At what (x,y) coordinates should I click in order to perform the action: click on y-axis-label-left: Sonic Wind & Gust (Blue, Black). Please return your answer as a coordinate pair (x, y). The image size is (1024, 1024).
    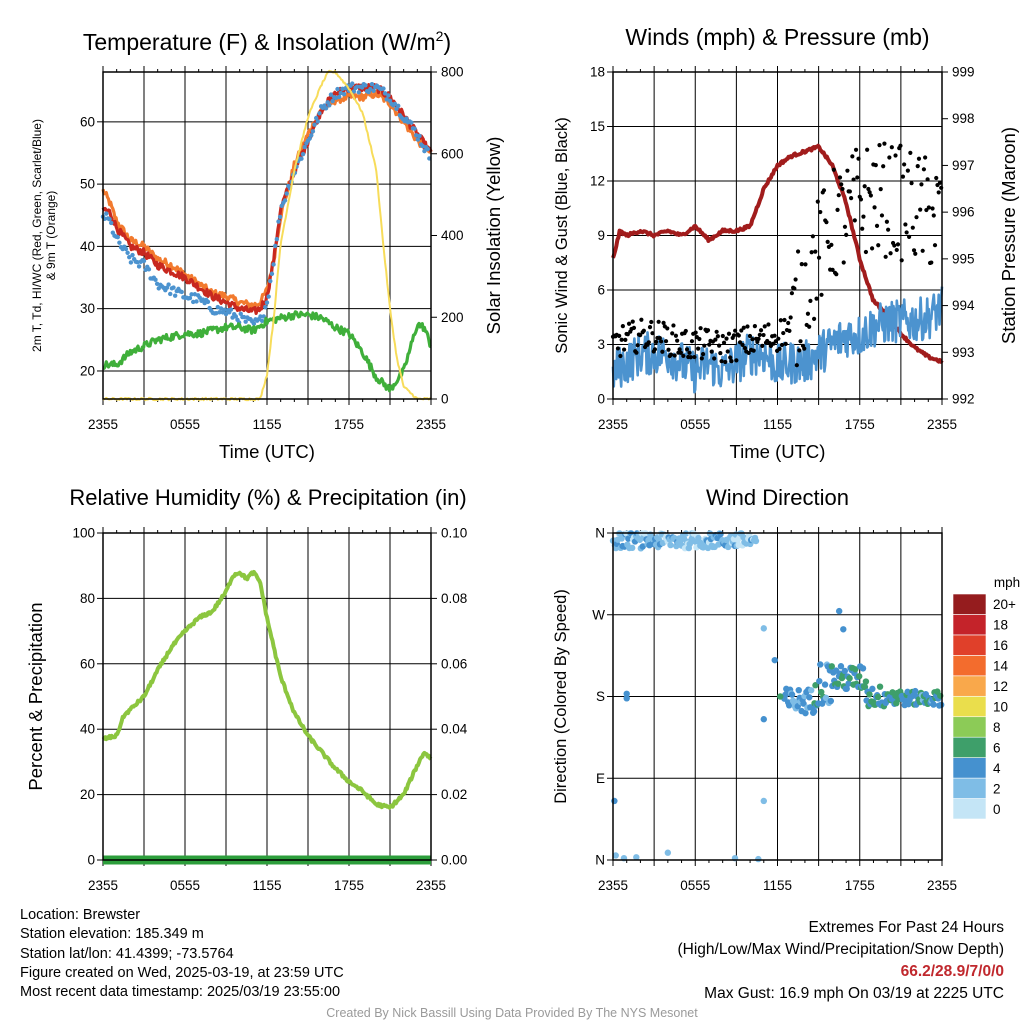
    Looking at the image, I should click on (562, 235).